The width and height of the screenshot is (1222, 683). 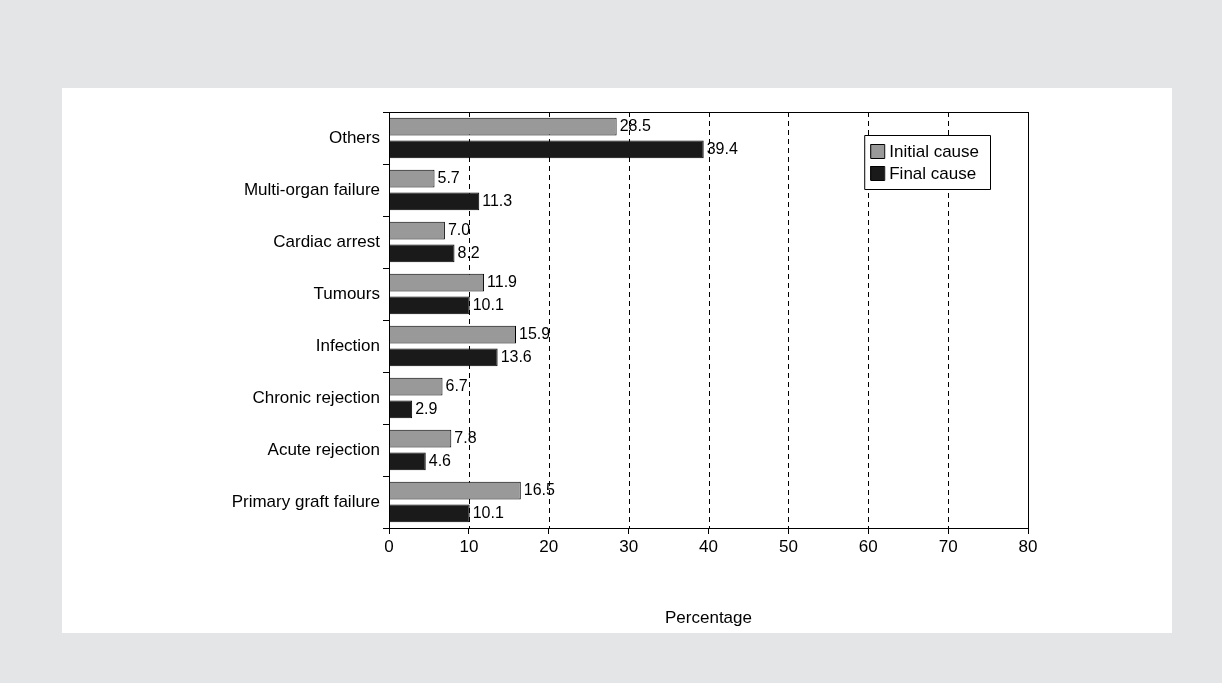 What do you see at coordinates (426, 408) in the screenshot?
I see `data-label: 2.9` at bounding box center [426, 408].